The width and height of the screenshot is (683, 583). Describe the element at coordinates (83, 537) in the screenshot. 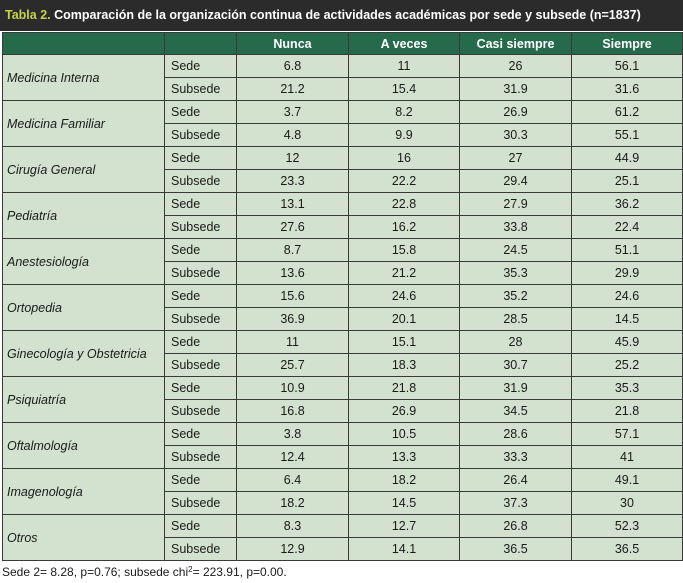

I see `category-cell: Otros` at that location.